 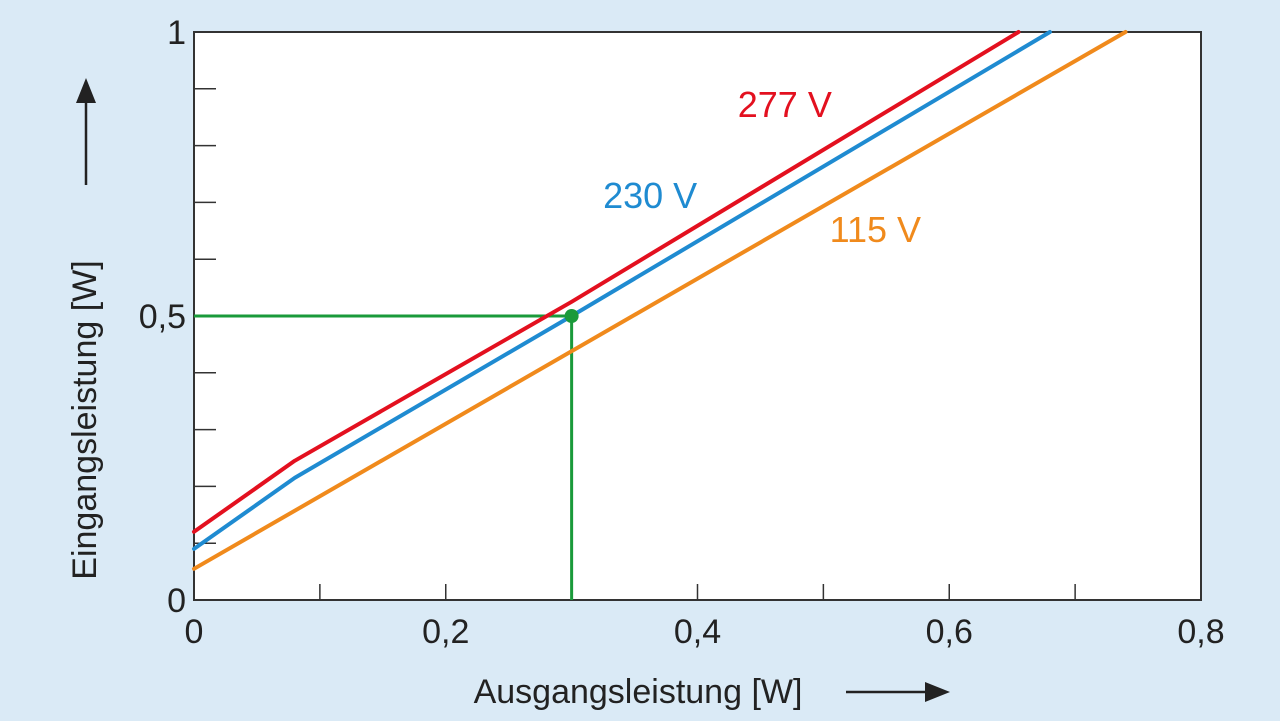 I want to click on x-axis-label: Ausgangsleistung [W], so click(x=638, y=692).